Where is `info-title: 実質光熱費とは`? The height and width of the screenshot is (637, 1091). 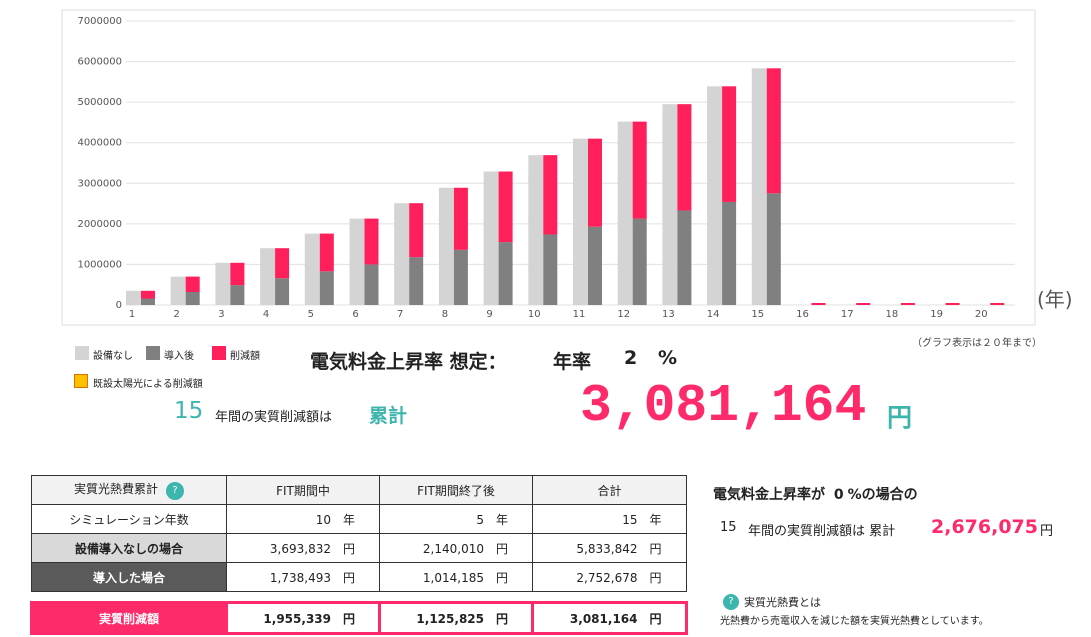 info-title: 実質光熱費とは is located at coordinates (782, 602).